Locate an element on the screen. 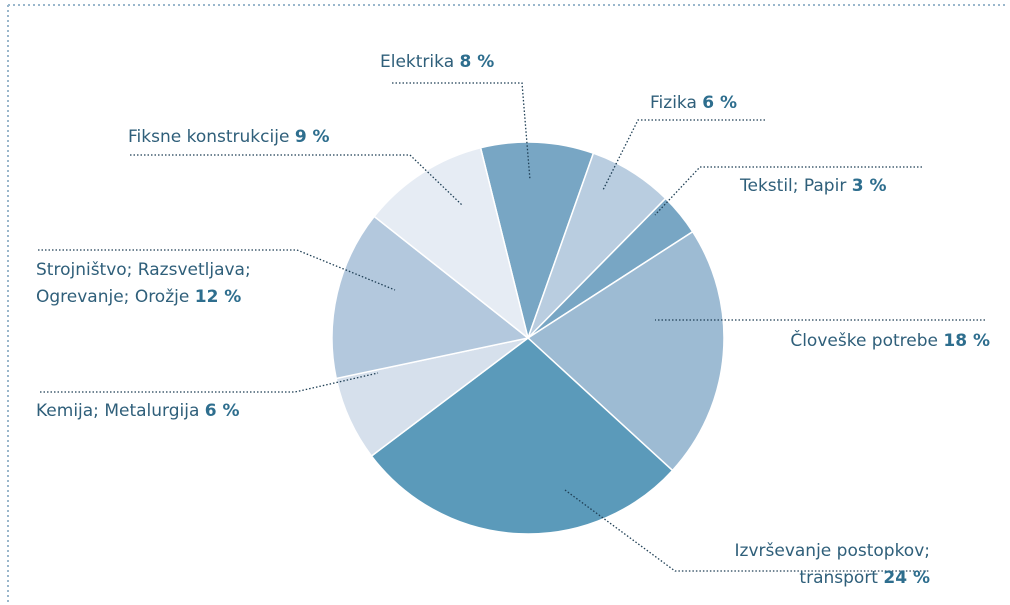 Image resolution: width=1010 pixels, height=605 pixels. slice-label: Fiksne konstrukcije 9 % is located at coordinates (258, 137).